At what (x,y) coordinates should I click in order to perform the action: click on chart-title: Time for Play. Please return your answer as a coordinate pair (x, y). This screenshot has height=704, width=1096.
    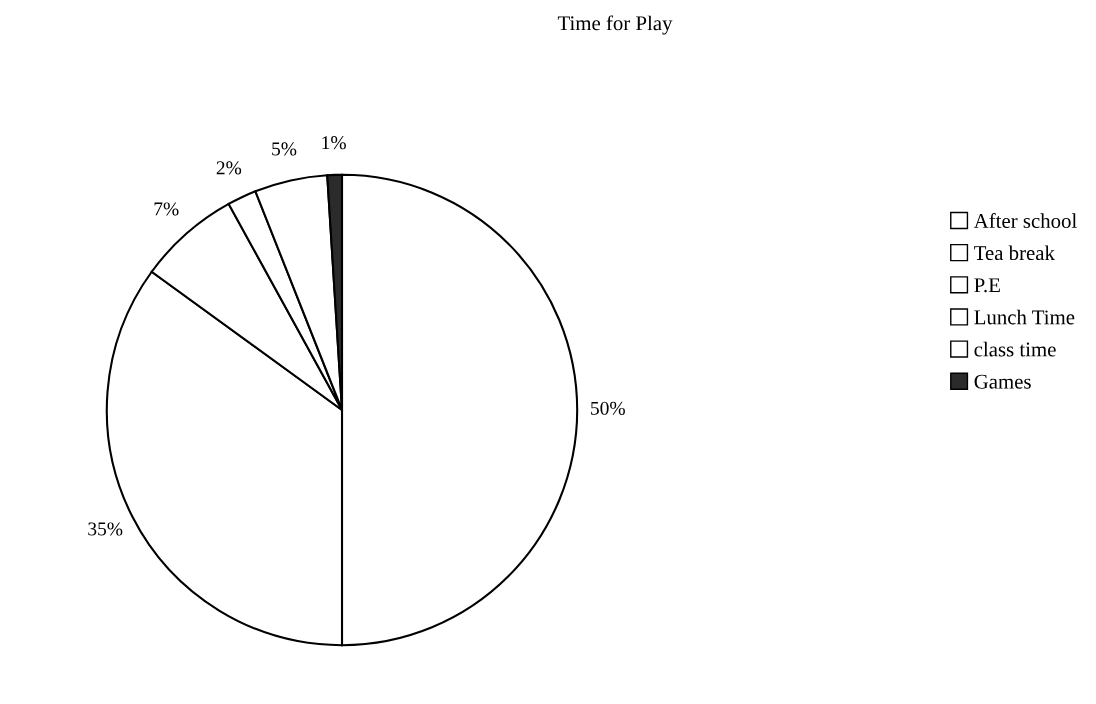
    Looking at the image, I should click on (615, 25).